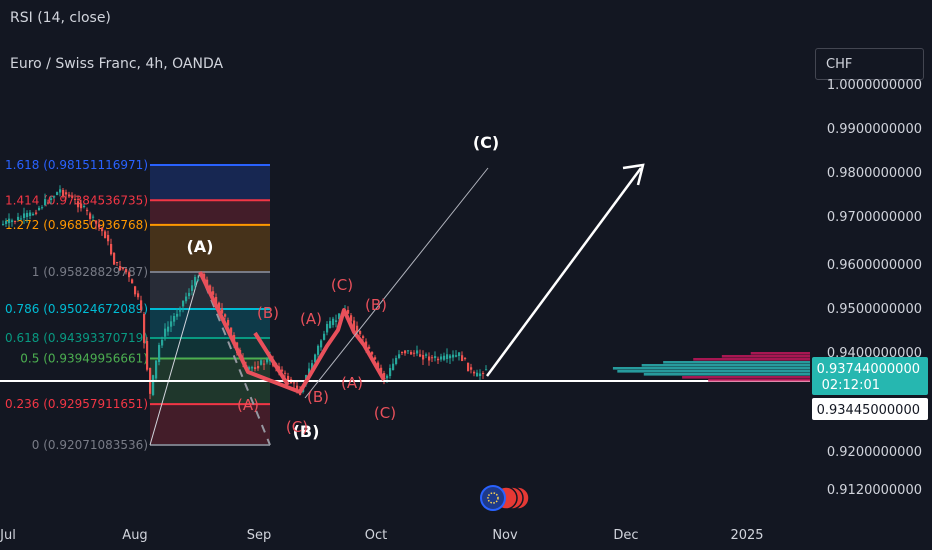  I want to click on time-tick-label: 2025, so click(746, 535).